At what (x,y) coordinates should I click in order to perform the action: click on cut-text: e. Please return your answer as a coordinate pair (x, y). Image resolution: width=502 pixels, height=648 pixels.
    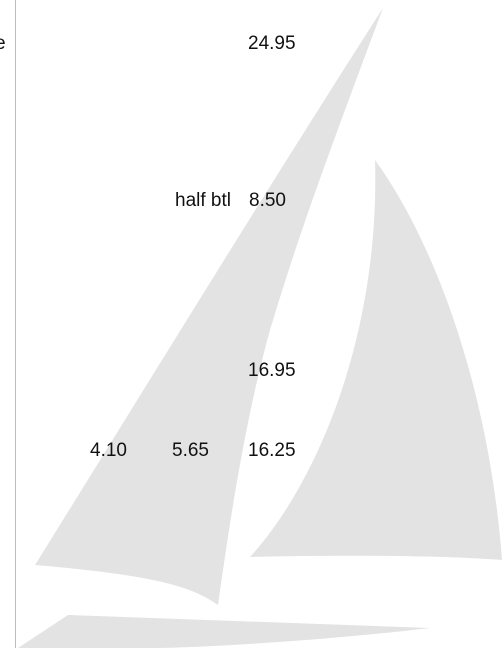
    Looking at the image, I should click on (3, 43).